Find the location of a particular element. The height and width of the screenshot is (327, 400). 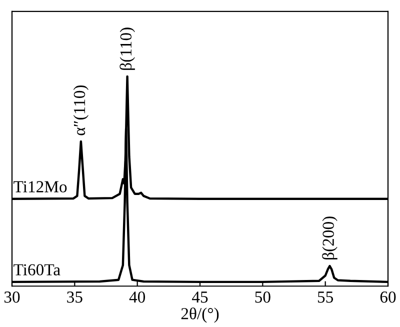

x-tick-label: 35 is located at coordinates (74, 297).